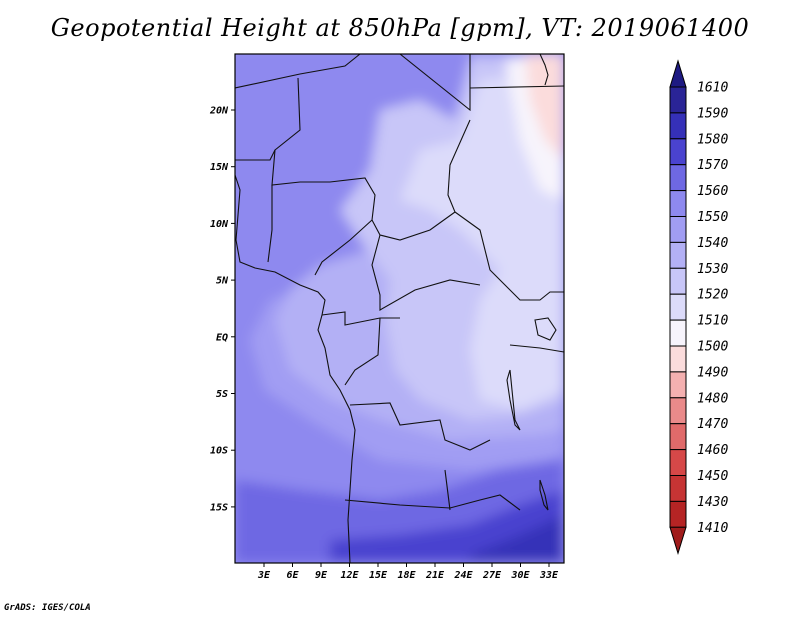  Describe the element at coordinates (349, 575) in the screenshot. I see `lon-tick-label: 12E` at that location.